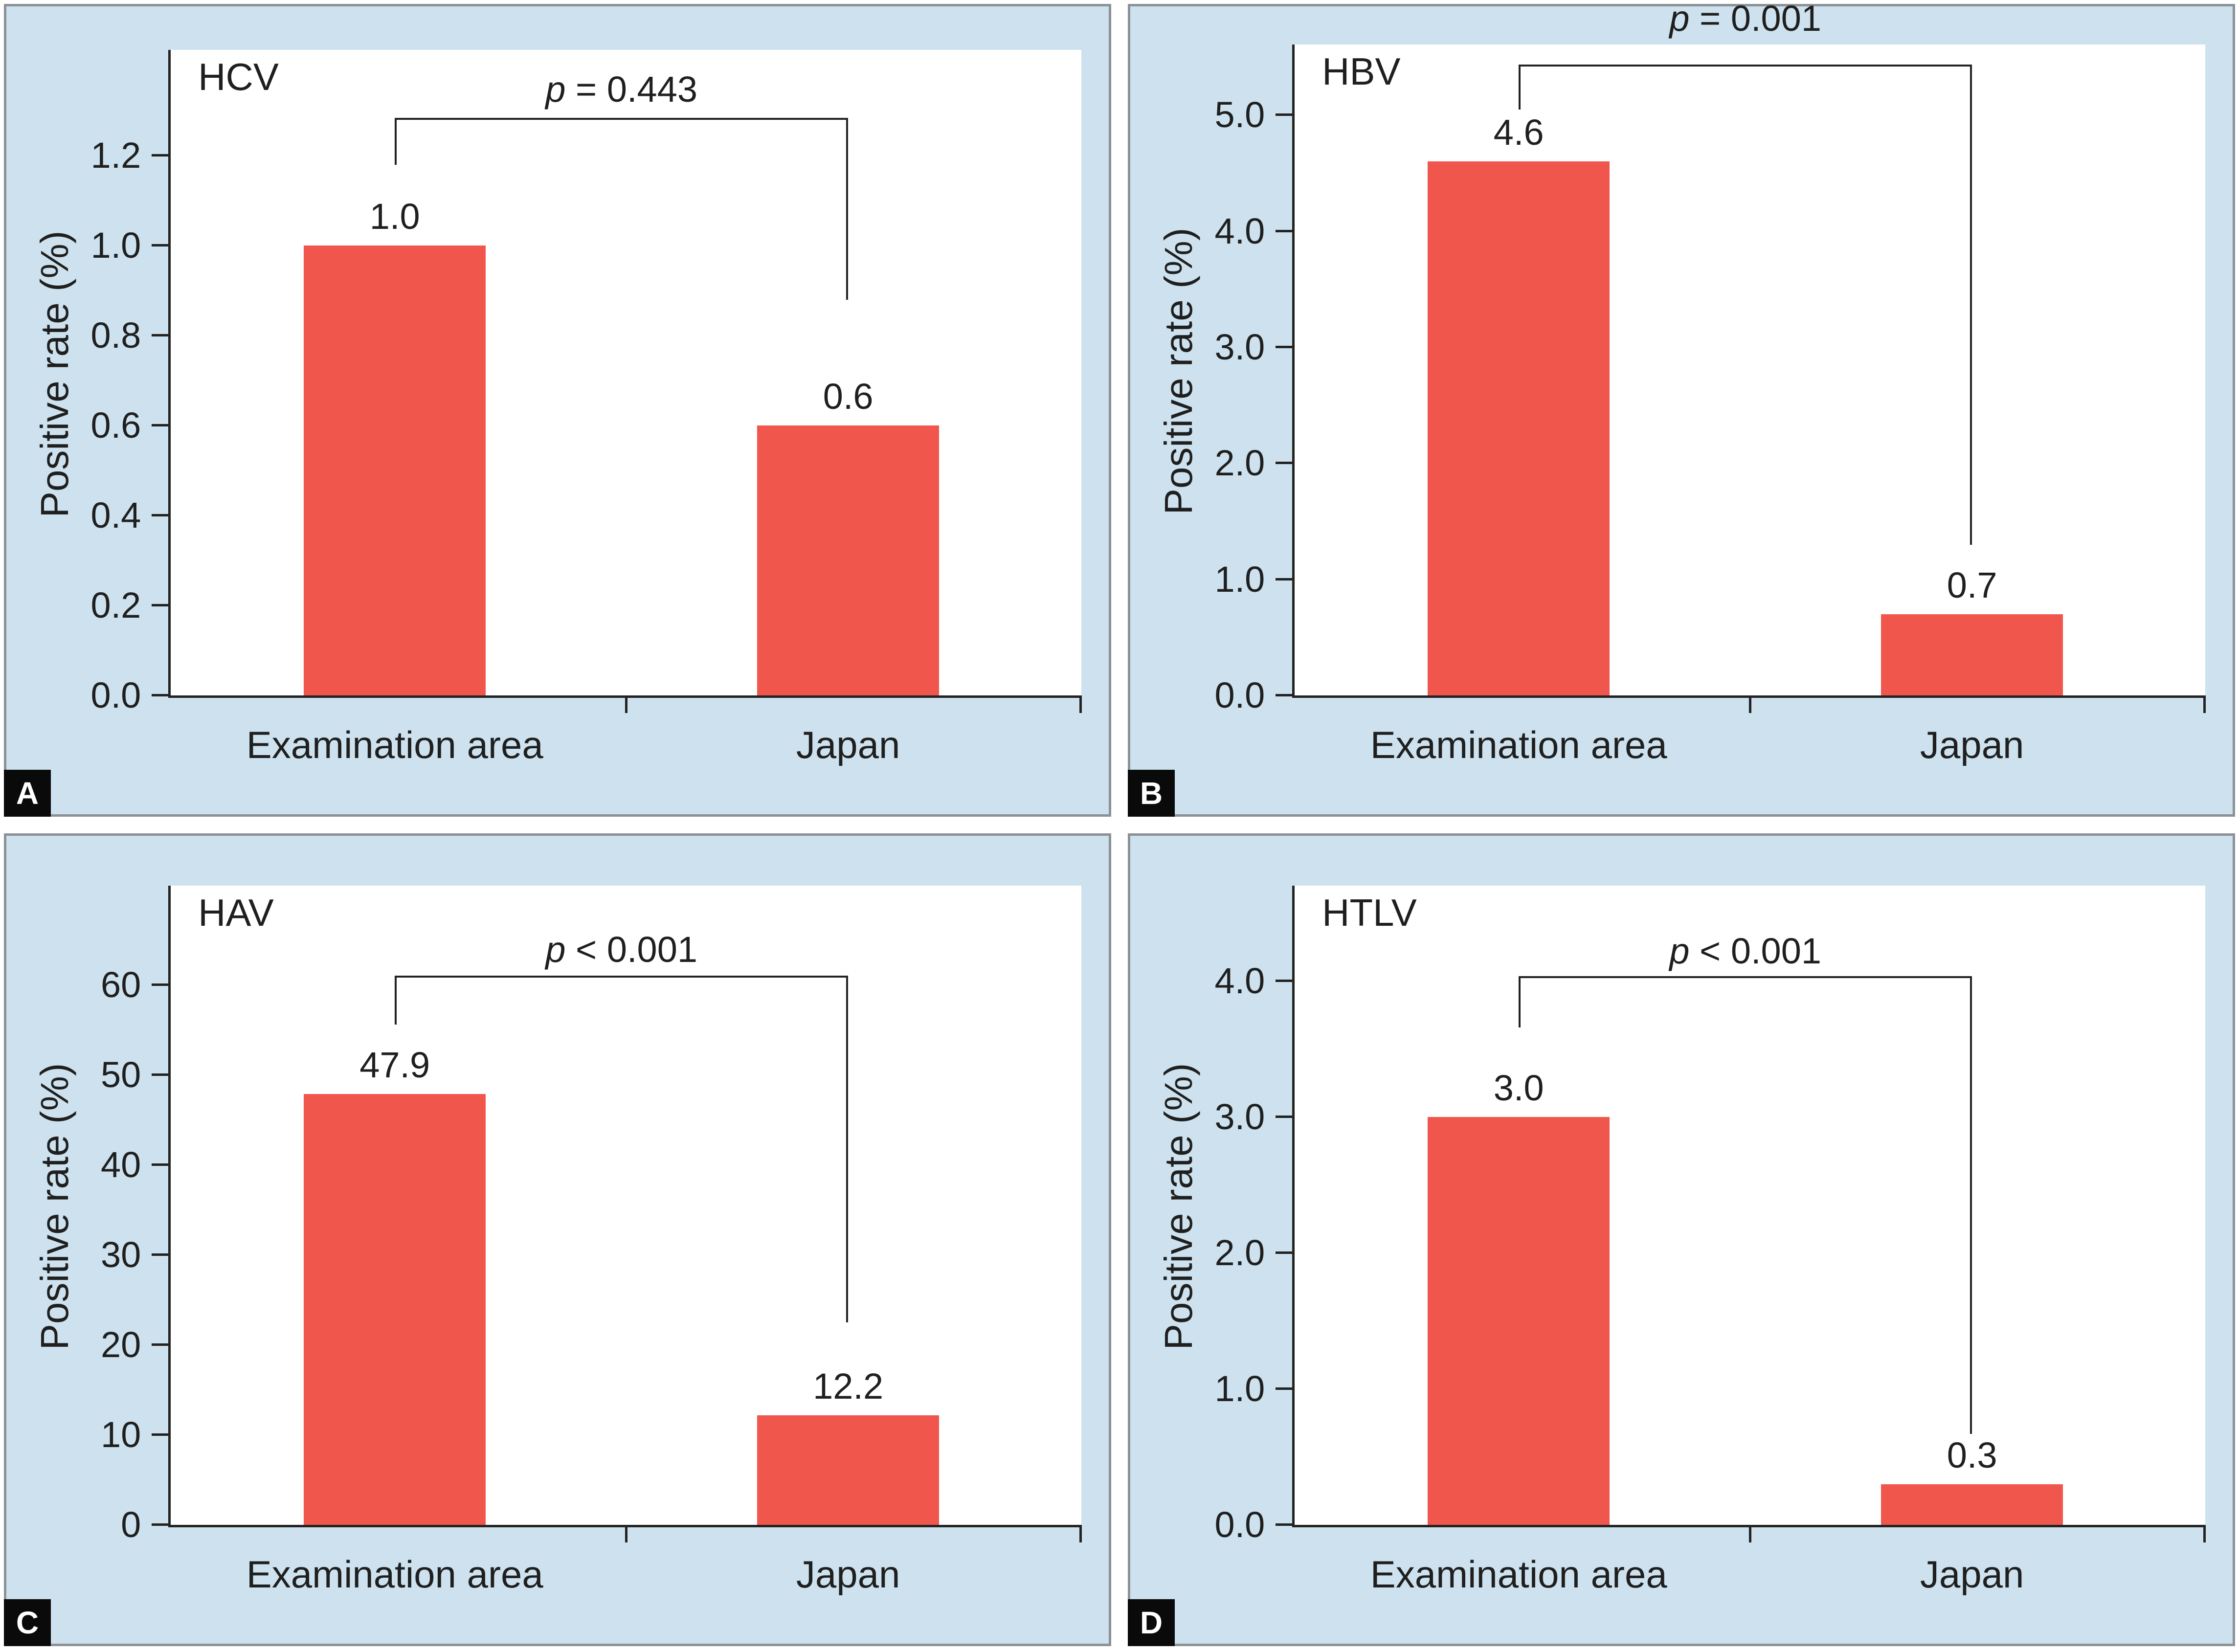 The image size is (2239, 1652). I want to click on chart-title: HBV, so click(1361, 71).